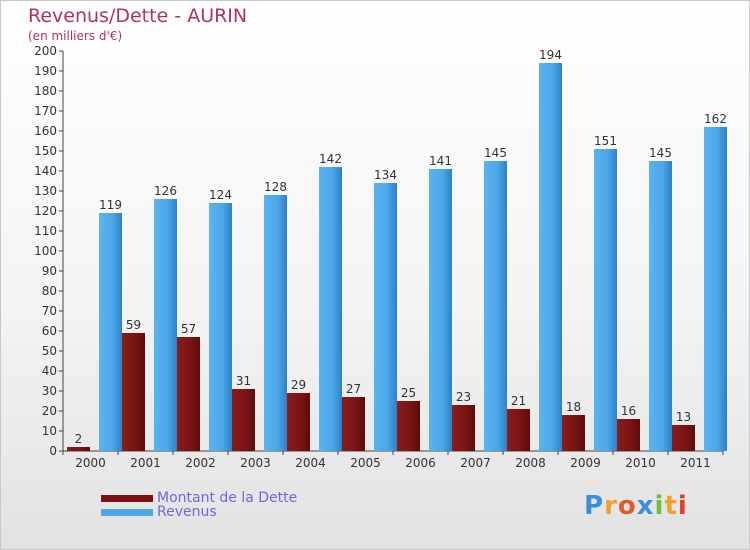 The image size is (750, 550). Describe the element at coordinates (49, 391) in the screenshot. I see `y-tick-label: 30` at that location.